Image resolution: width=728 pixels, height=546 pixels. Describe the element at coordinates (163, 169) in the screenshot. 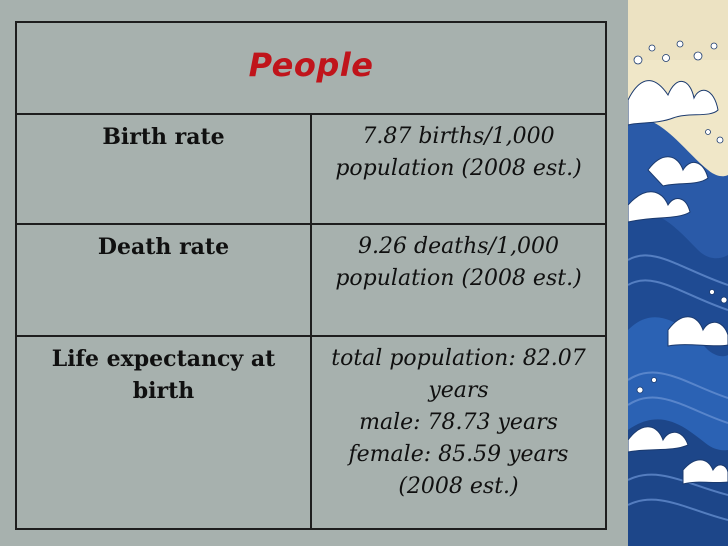

I see `birth-rate-label: Birth rate` at that location.